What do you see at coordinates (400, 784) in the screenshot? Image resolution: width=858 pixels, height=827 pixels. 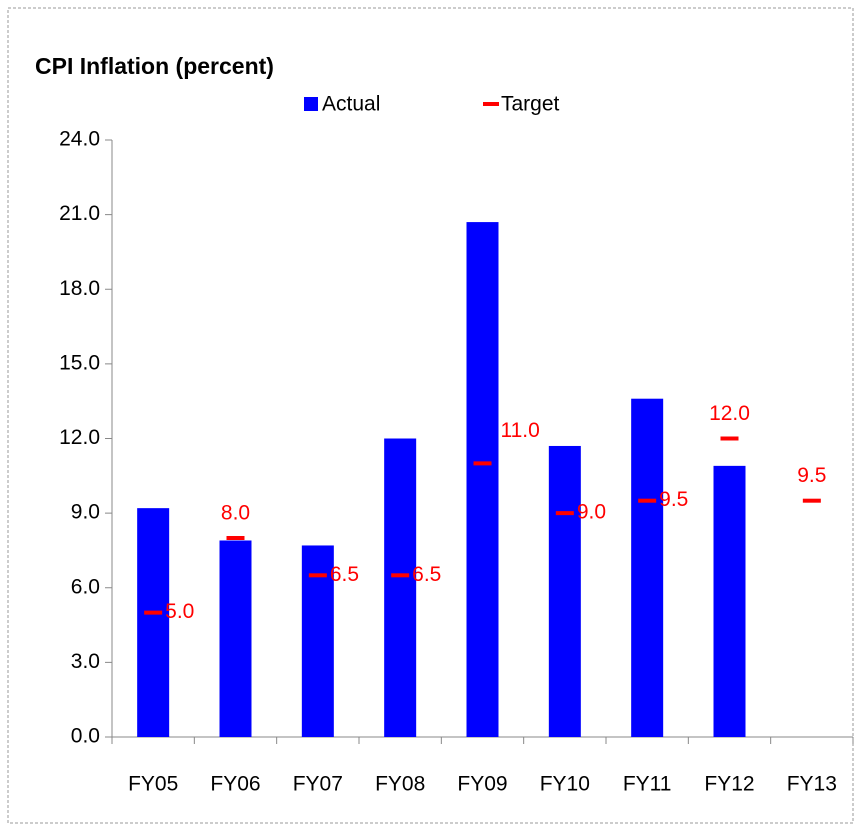 I see `x-tick-label: FY08` at bounding box center [400, 784].